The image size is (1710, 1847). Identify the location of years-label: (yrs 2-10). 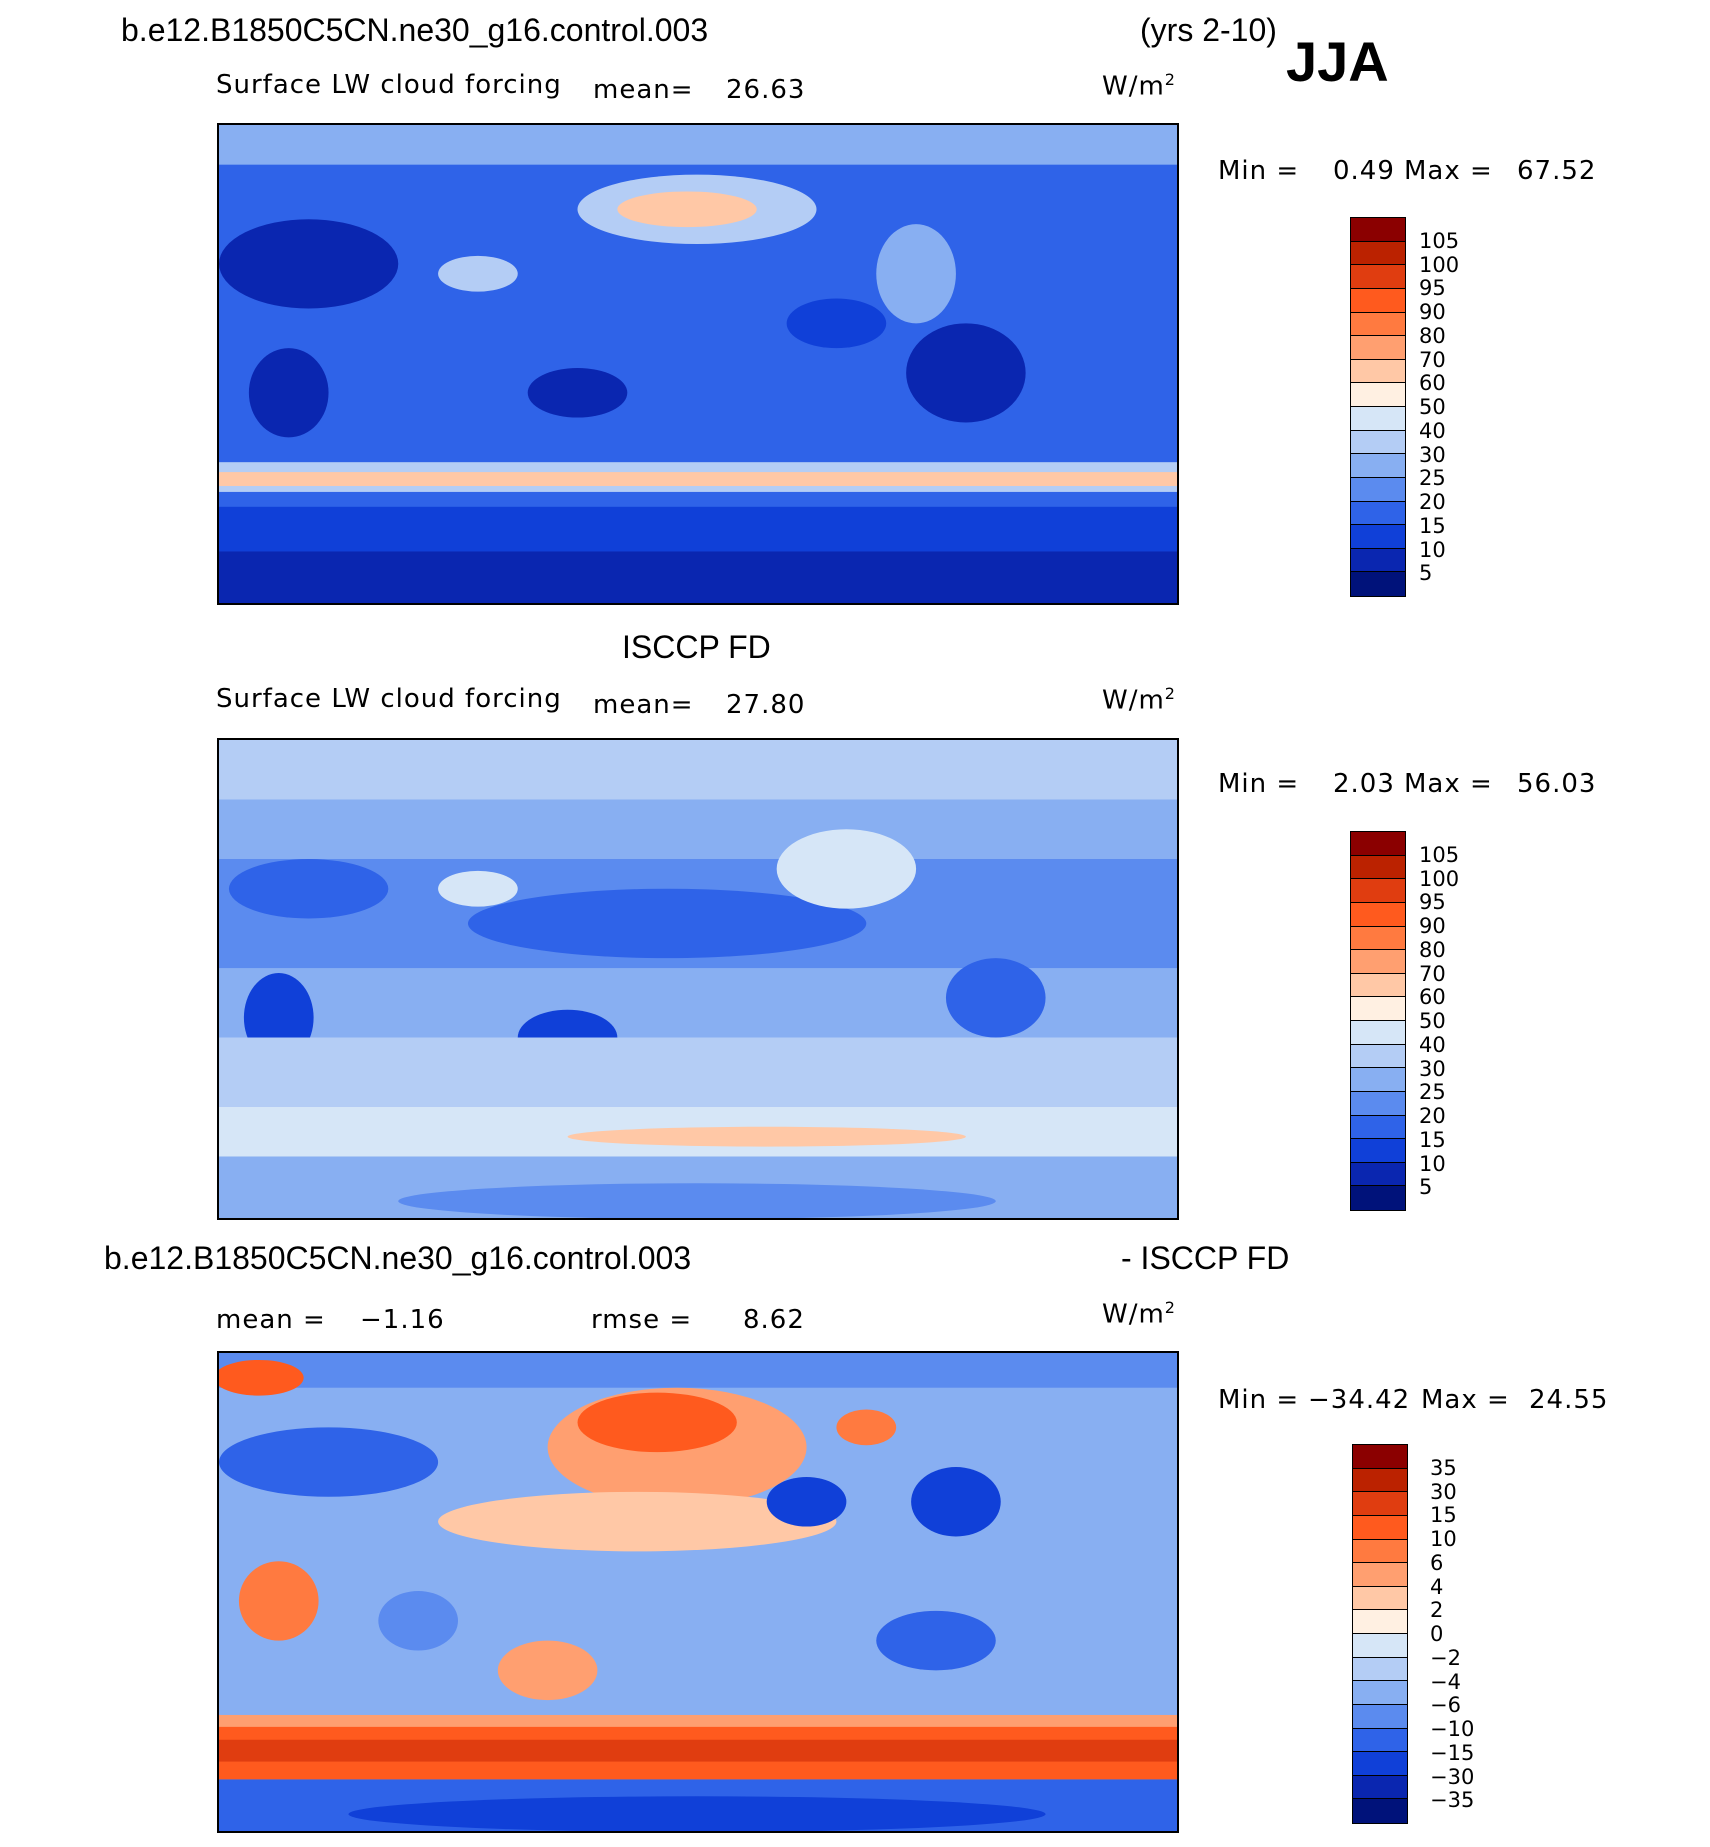
(1208, 30).